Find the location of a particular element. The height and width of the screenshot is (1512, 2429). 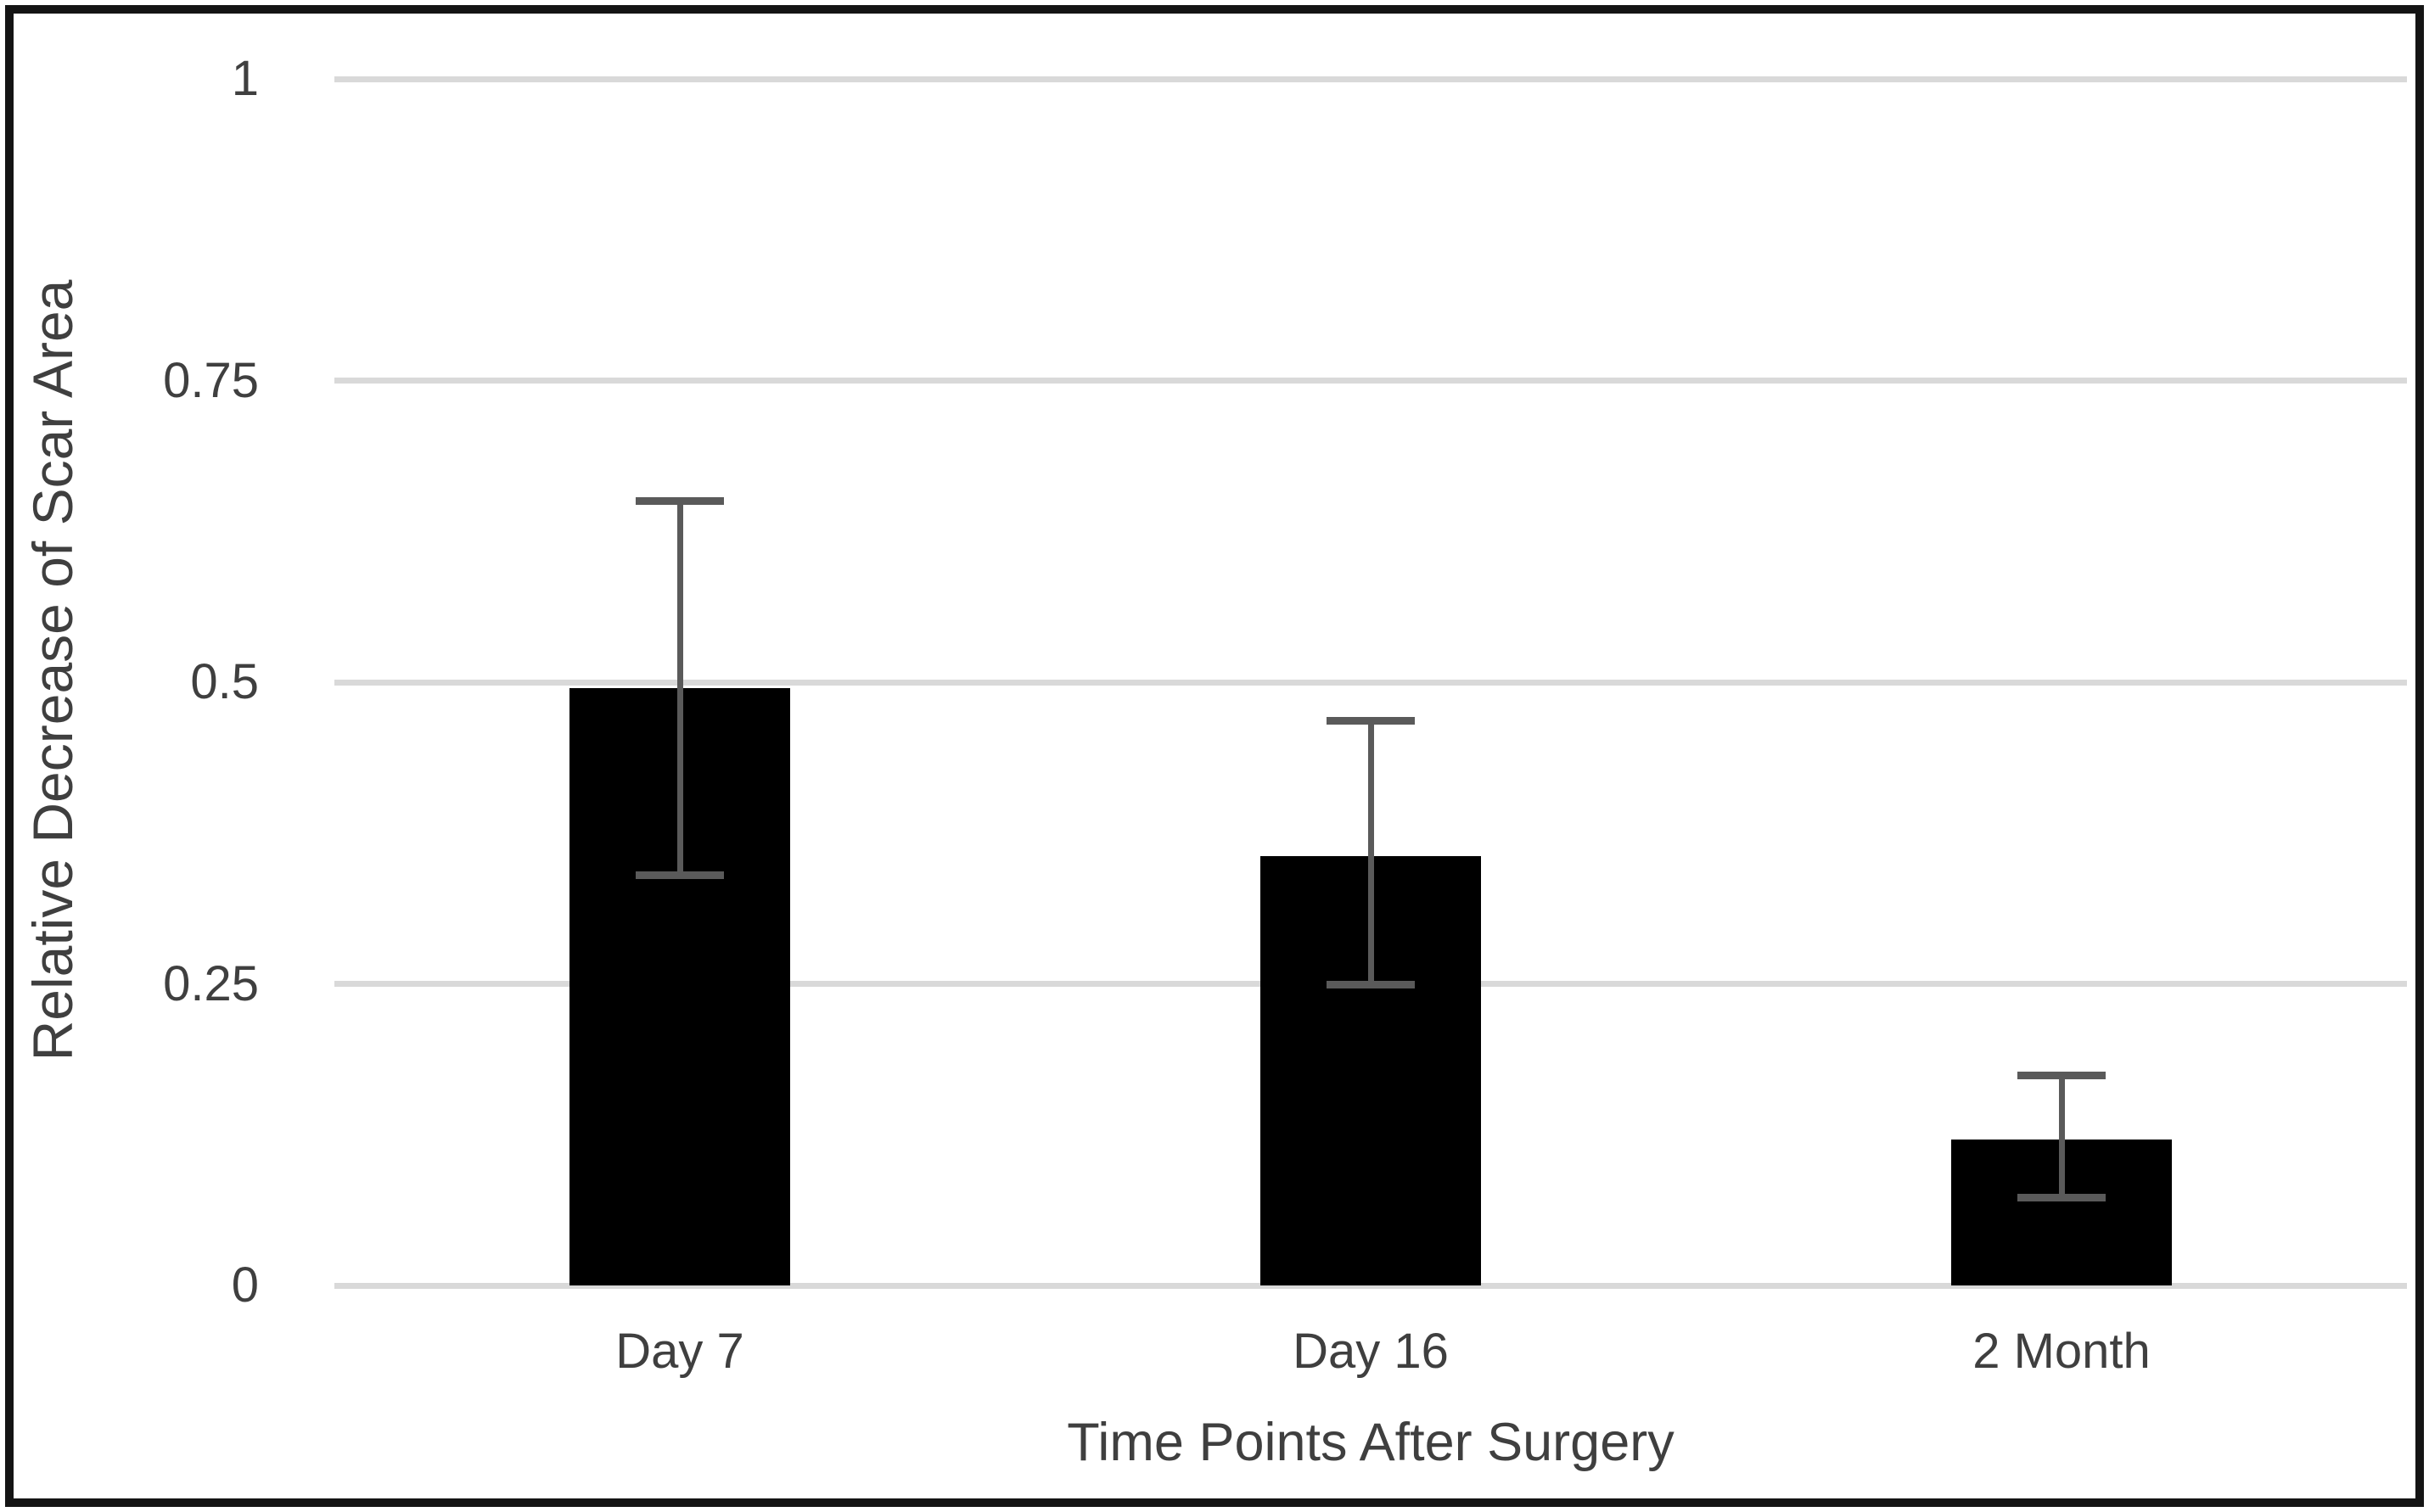

y-axis-title: Relative Decrease of Scar Area is located at coordinates (52, 670).